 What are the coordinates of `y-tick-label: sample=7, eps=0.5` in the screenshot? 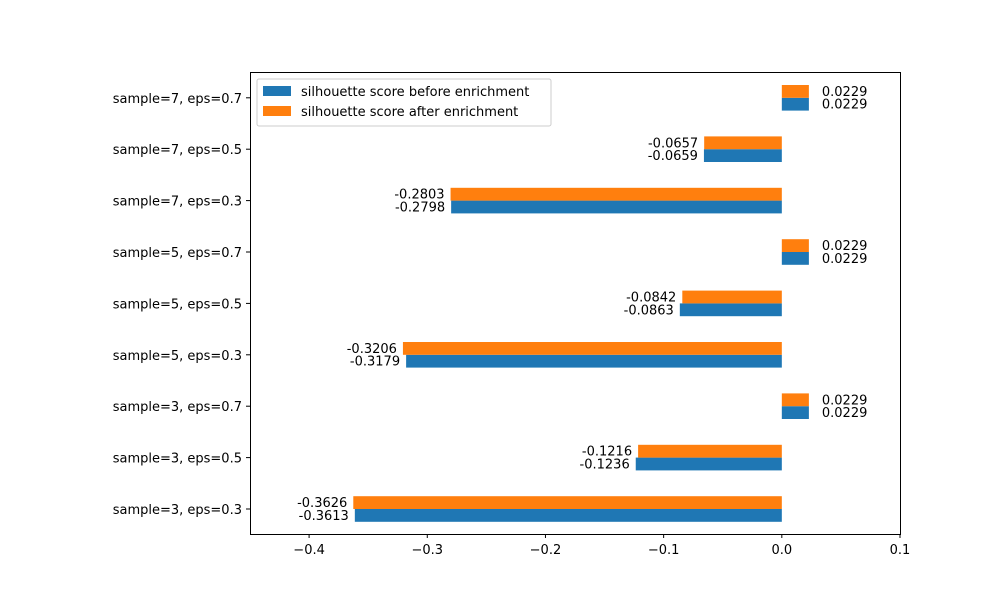 It's located at (177, 150).